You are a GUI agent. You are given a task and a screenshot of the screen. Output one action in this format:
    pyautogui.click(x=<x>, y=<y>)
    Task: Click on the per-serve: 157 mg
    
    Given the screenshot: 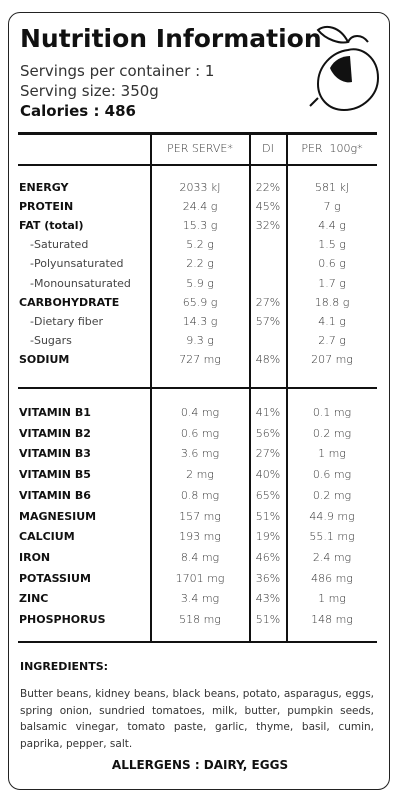 What is the action you would take?
    pyautogui.click(x=200, y=516)
    